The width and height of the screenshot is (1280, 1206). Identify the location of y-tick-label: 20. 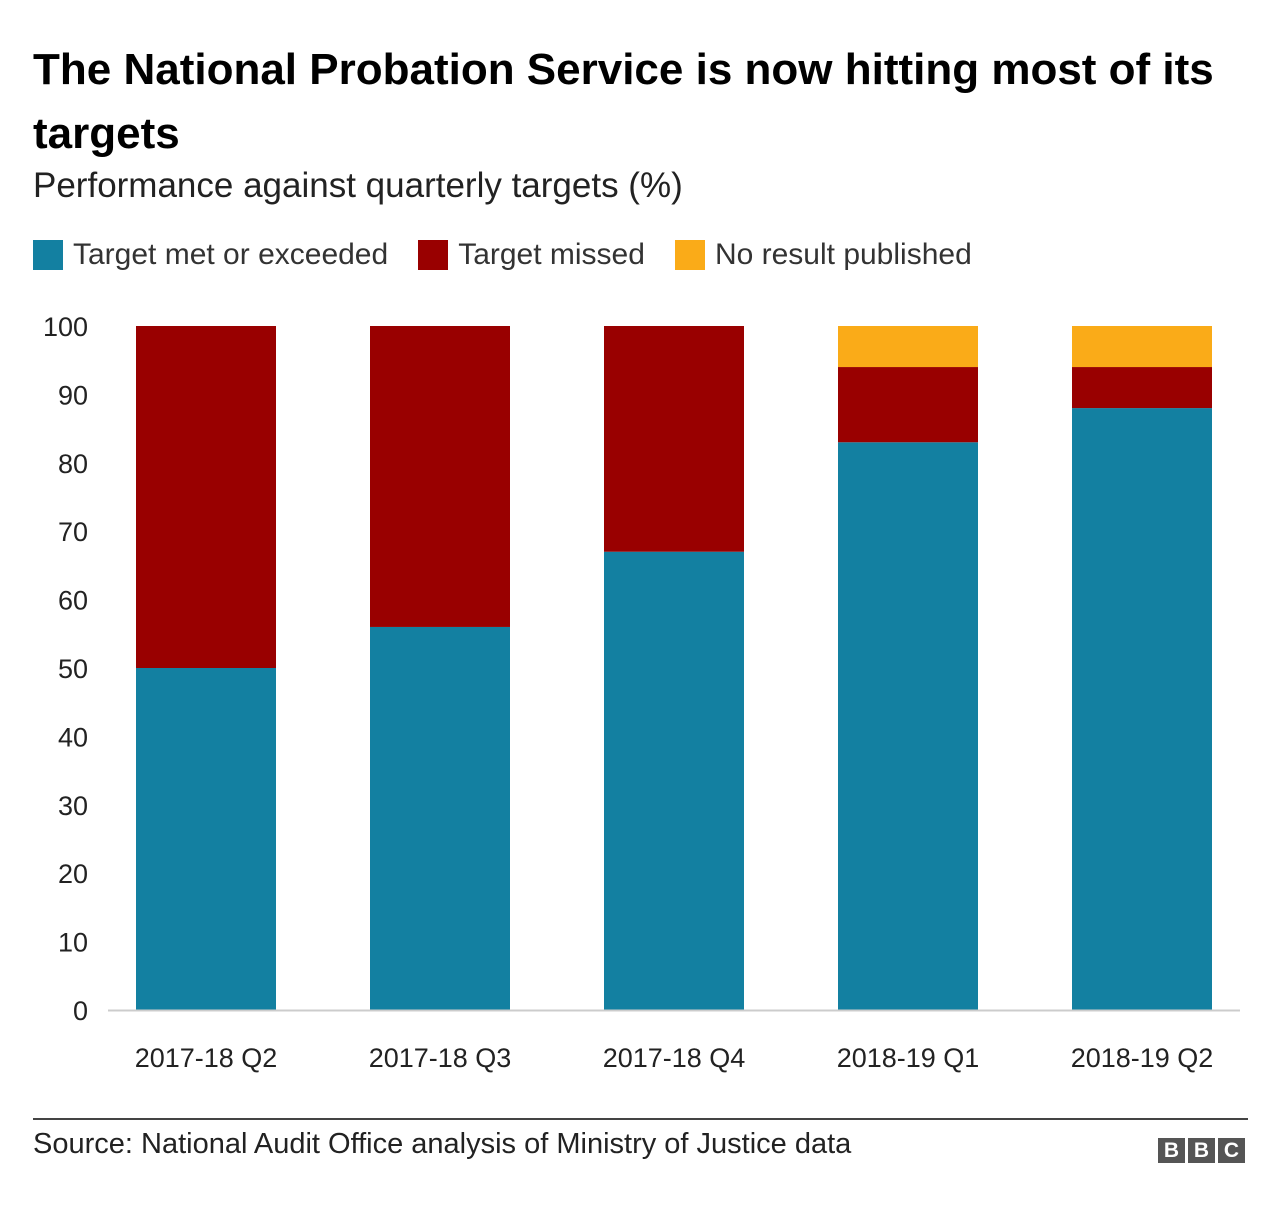
(73, 874).